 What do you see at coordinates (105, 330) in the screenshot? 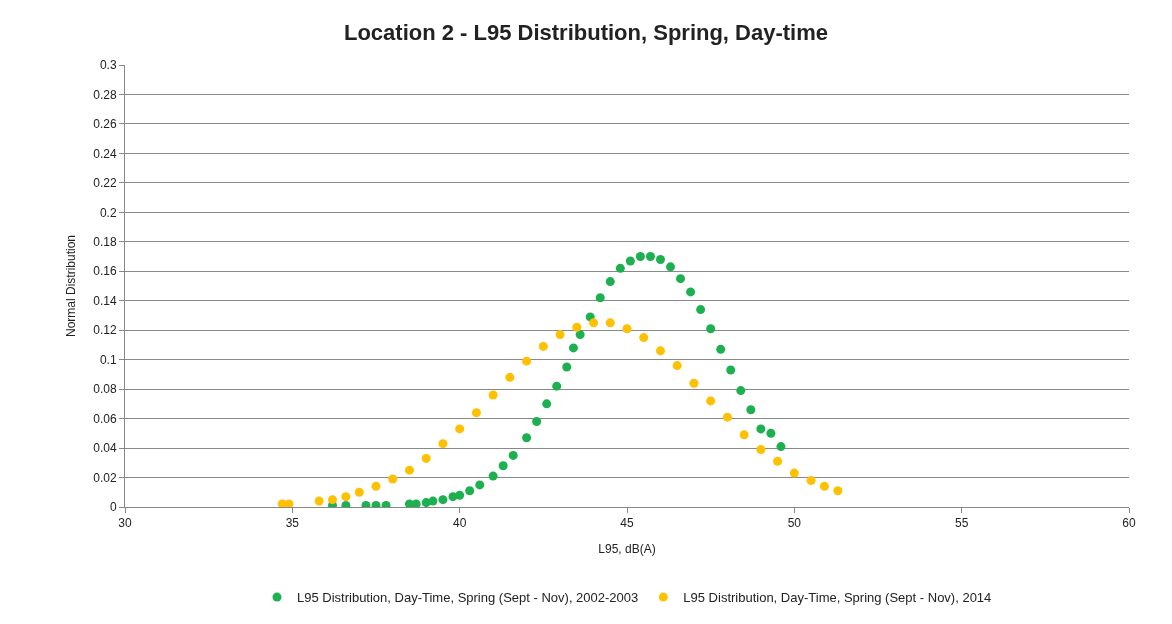
I see `y-tick-label: 0.12` at bounding box center [105, 330].